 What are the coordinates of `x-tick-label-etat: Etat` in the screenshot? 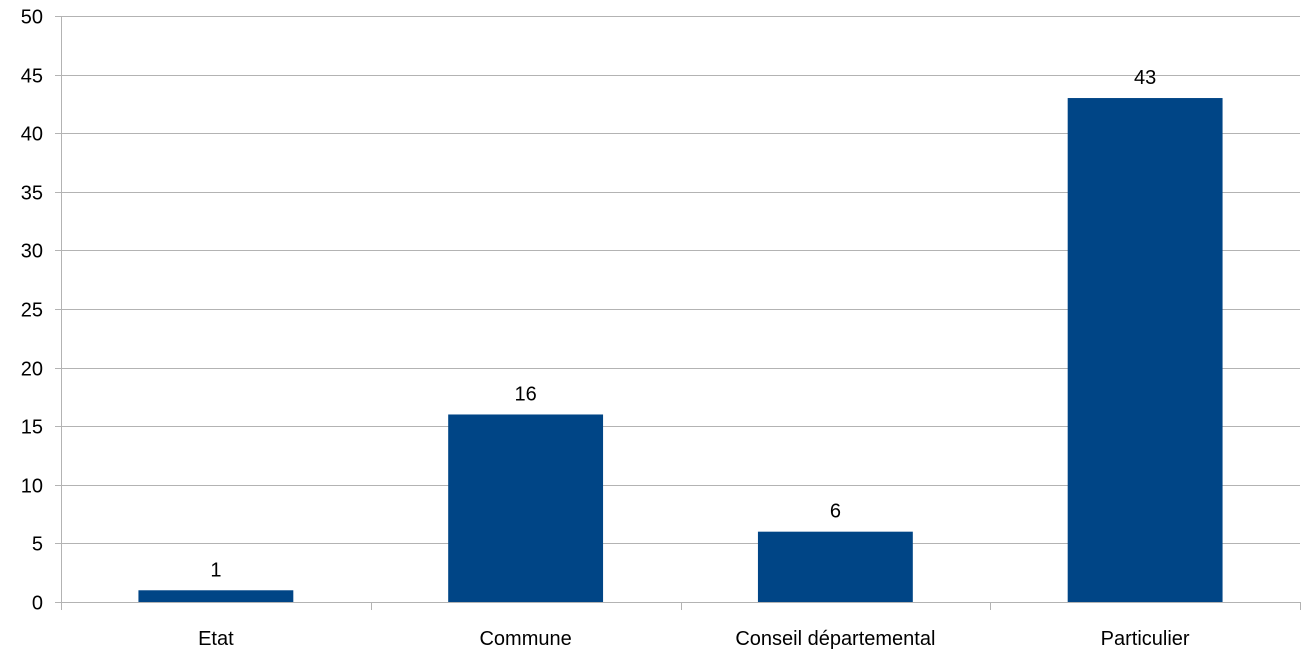 It's located at (216, 639).